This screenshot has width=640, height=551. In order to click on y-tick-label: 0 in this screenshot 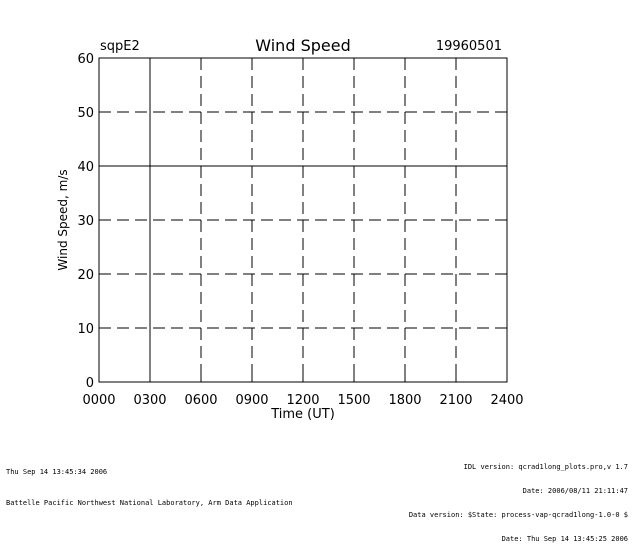, I will do `click(90, 383)`.